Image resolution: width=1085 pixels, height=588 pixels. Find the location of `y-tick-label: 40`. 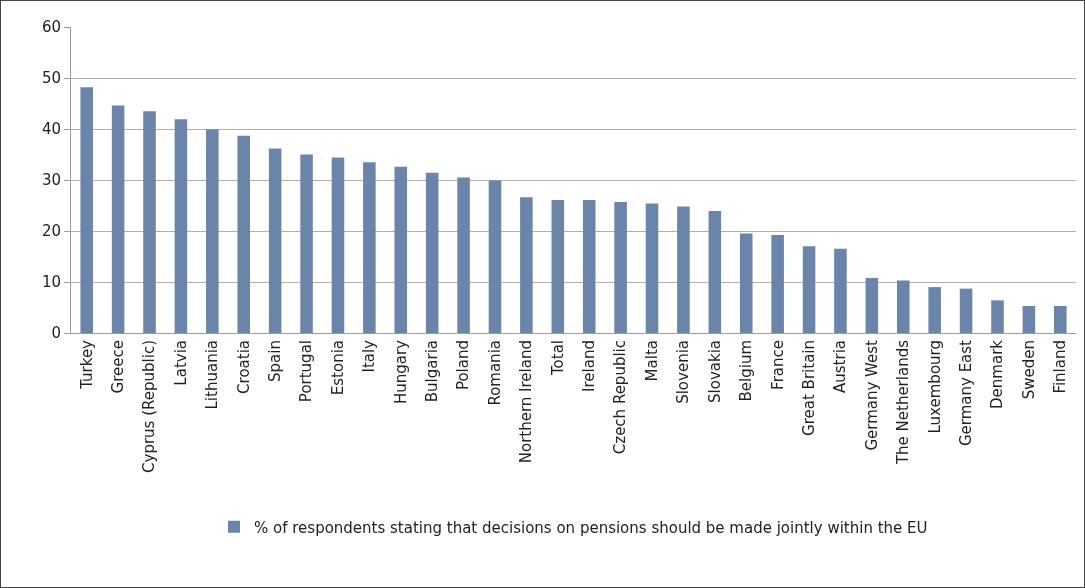

y-tick-label: 40 is located at coordinates (51, 129).